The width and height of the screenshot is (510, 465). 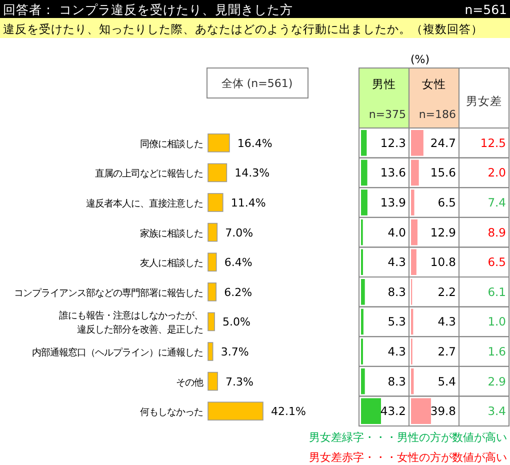 I want to click on chart-subtitle: n=186, so click(x=437, y=114).